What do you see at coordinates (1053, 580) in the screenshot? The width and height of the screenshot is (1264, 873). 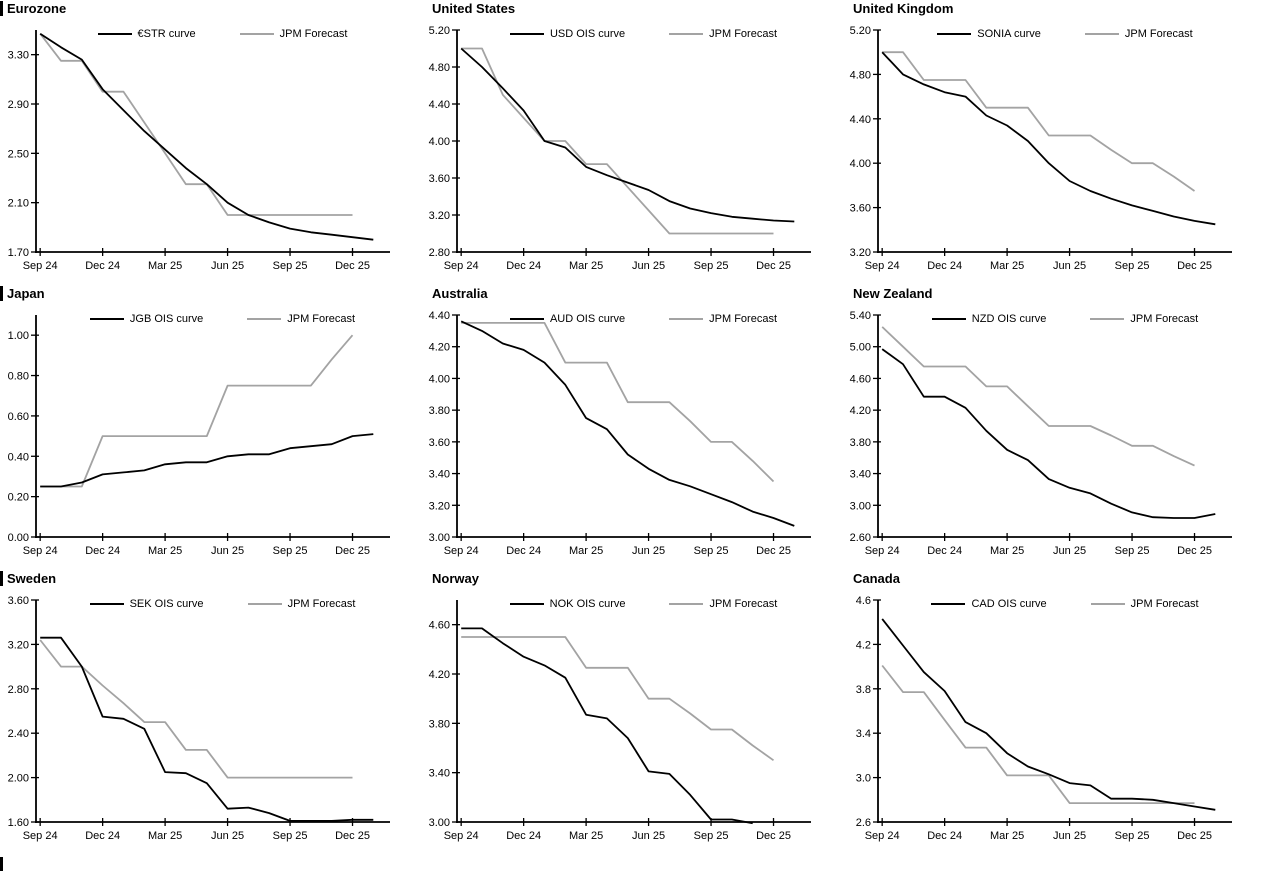 I see `panel-header: Canada` at bounding box center [1053, 580].